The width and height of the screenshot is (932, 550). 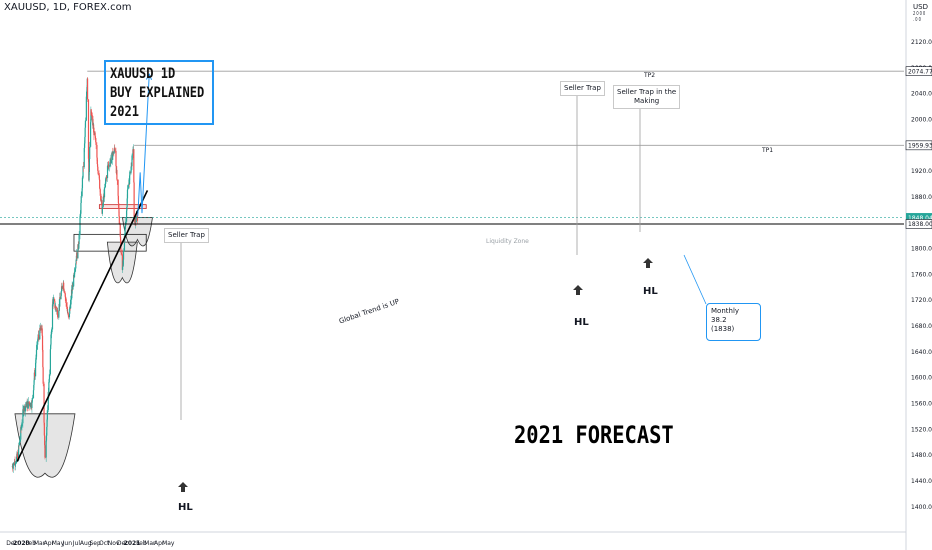 What do you see at coordinates (76, 543) in the screenshot?
I see `x-tick-label: Jul` at bounding box center [76, 543].